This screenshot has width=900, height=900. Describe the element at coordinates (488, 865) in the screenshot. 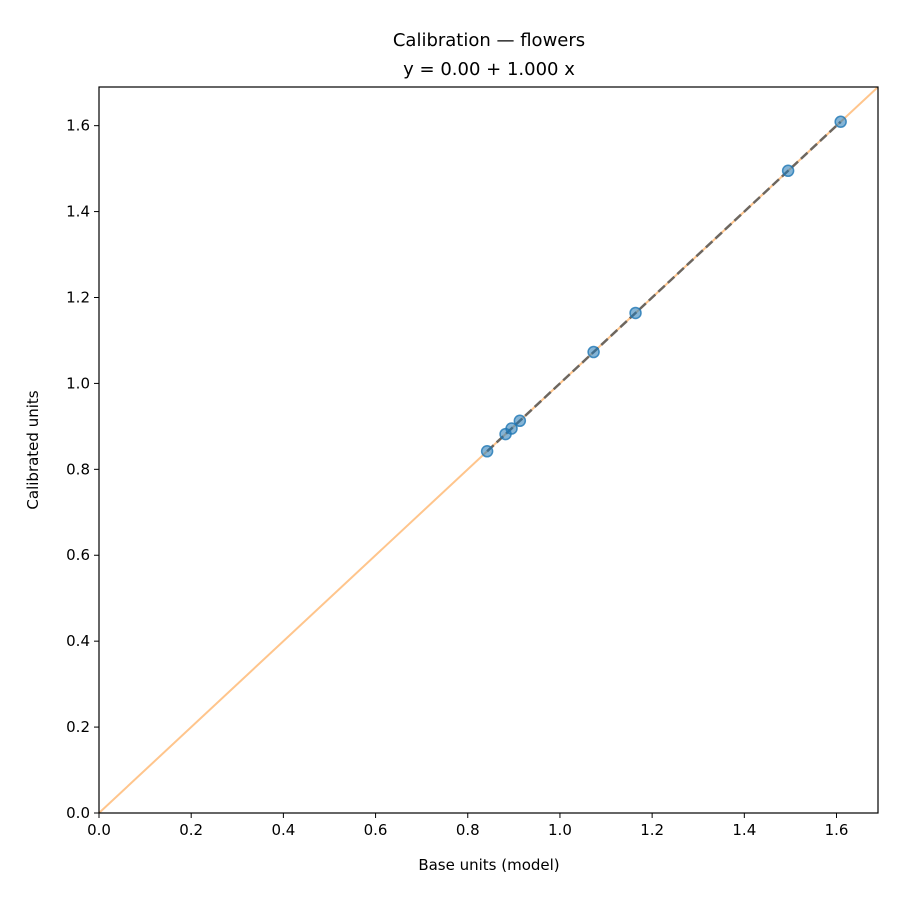

I see `x-axis-label: Base units (model)` at that location.